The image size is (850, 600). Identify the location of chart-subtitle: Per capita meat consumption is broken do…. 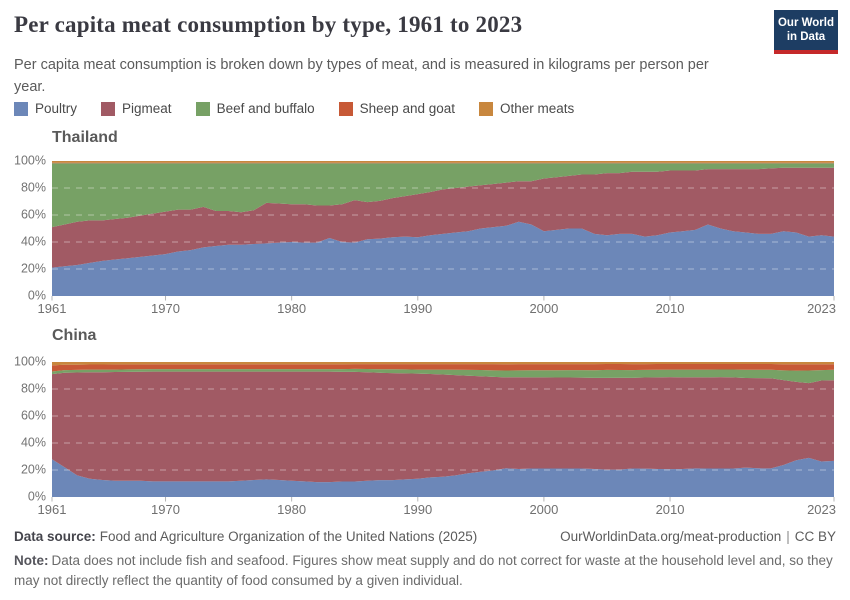
(361, 76).